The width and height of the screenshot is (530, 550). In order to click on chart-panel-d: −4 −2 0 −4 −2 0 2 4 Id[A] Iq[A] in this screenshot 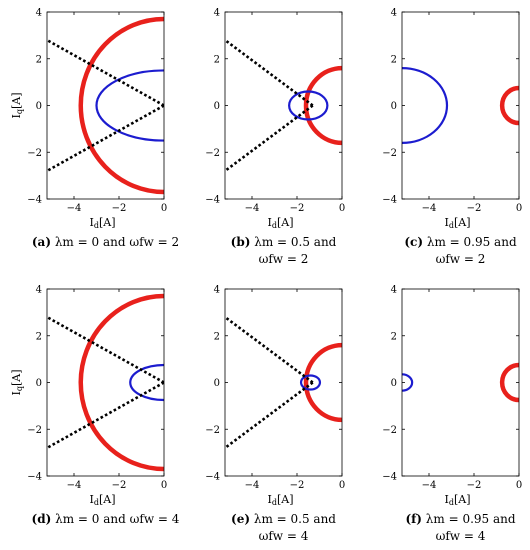, I will do `click(88, 396)`.